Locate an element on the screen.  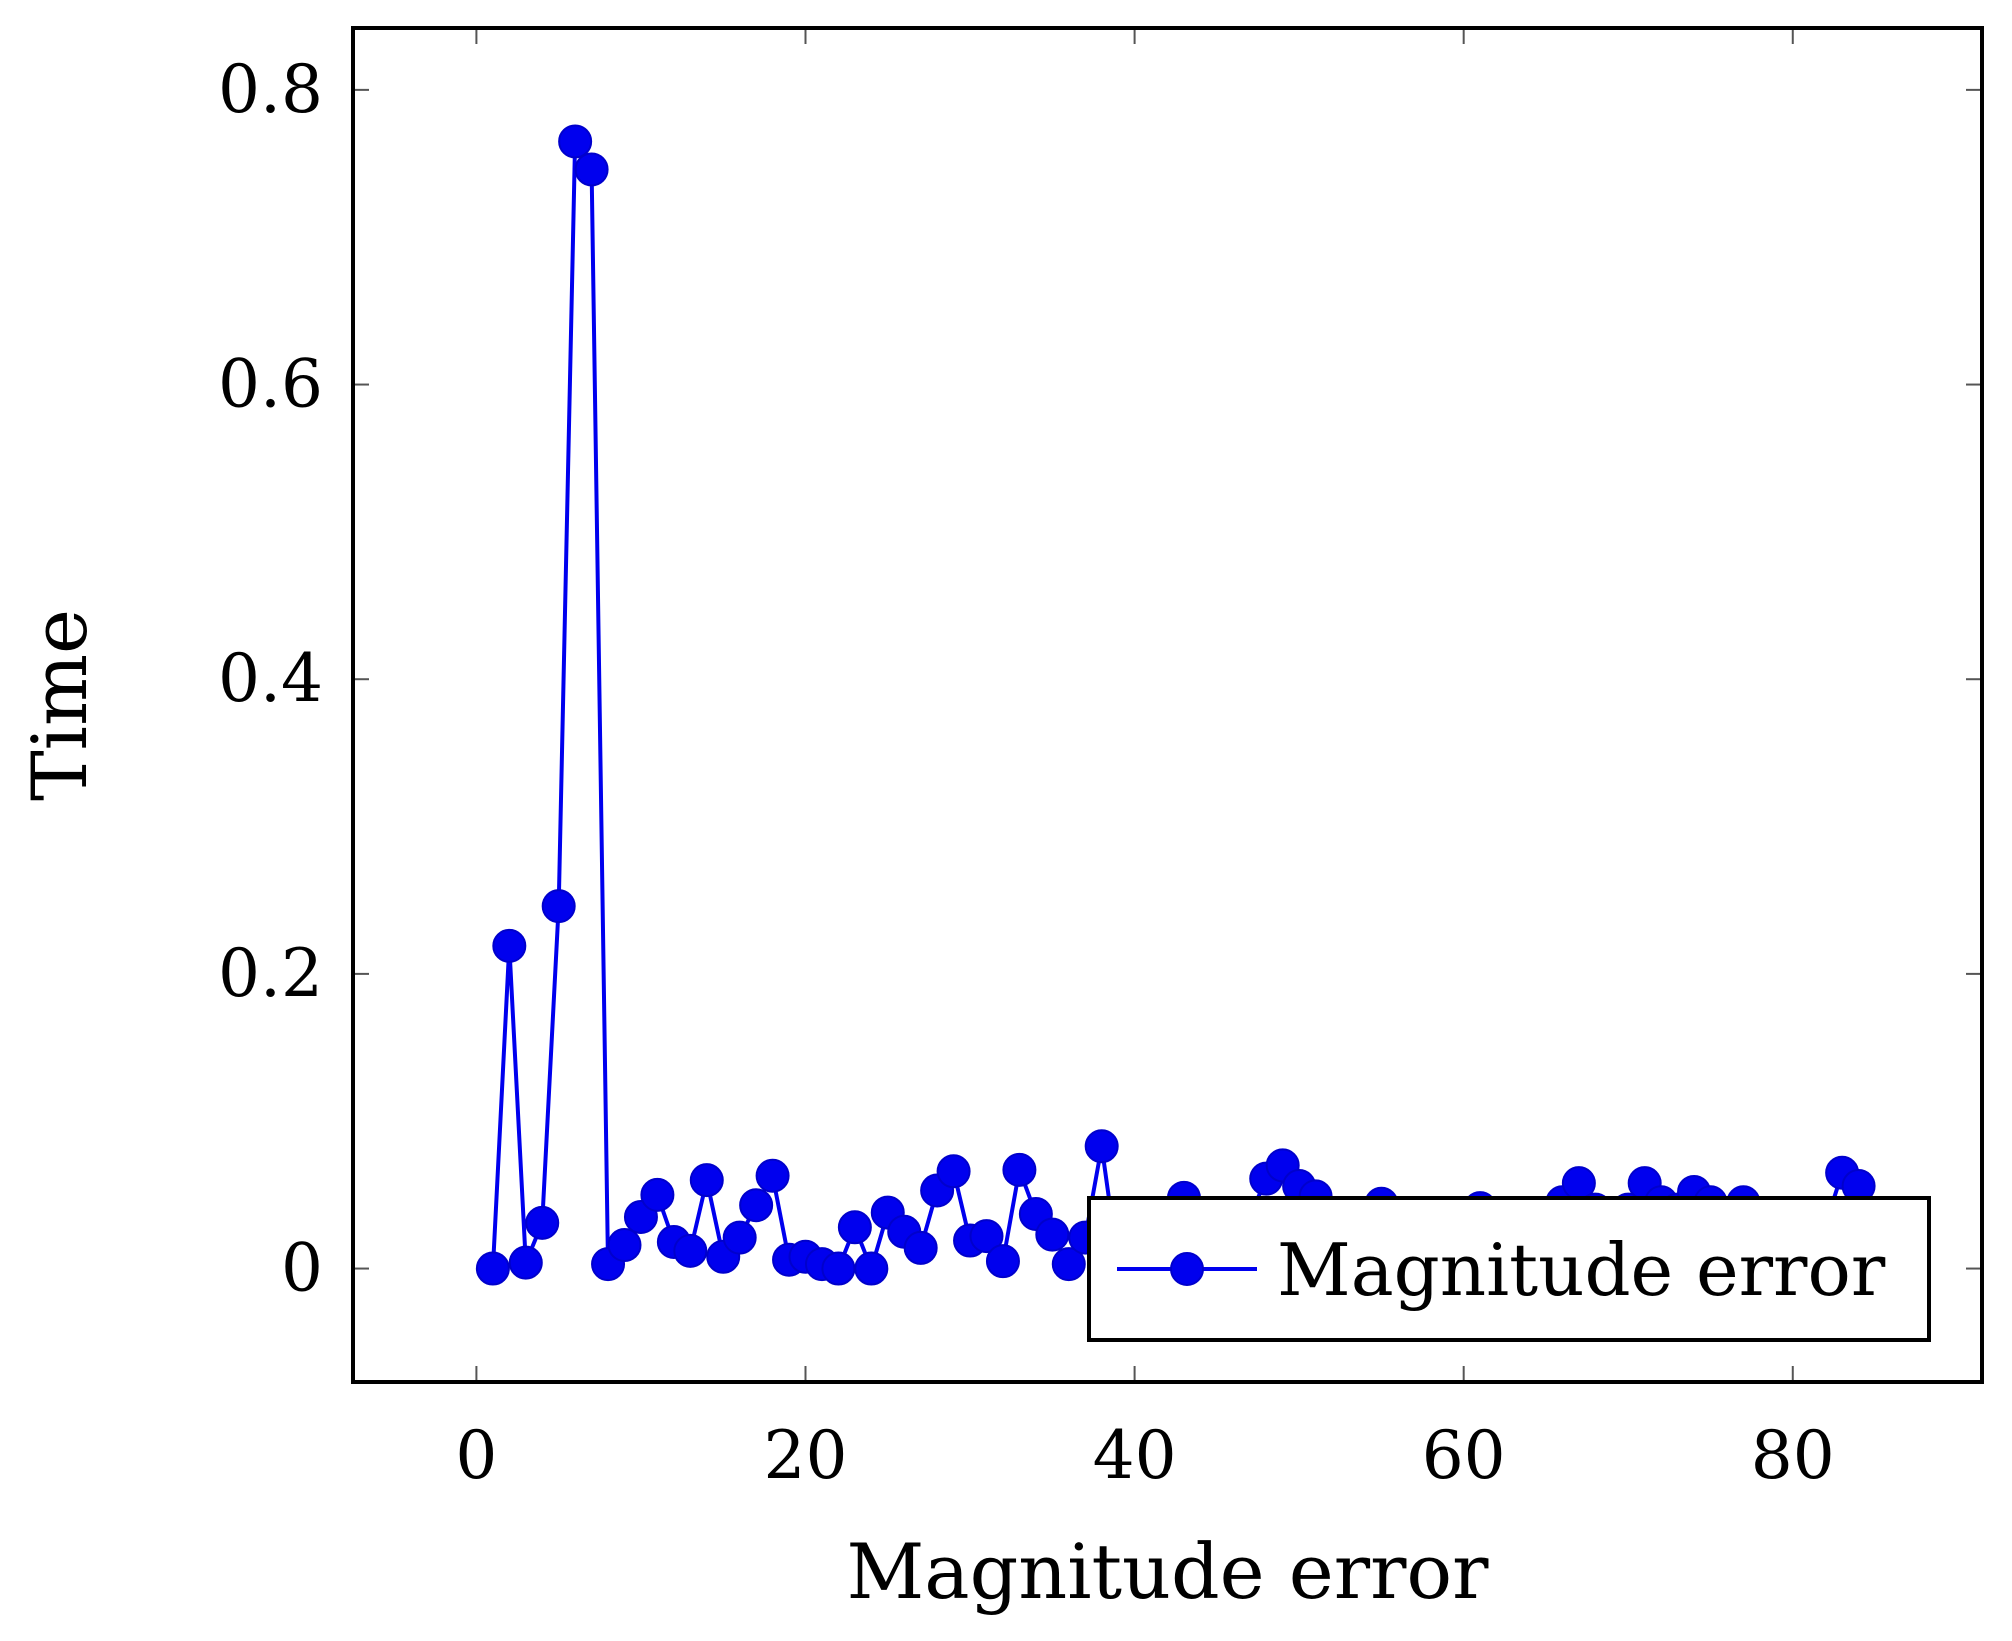
x-axis-title: Magnitude error is located at coordinates (1167, 1571).